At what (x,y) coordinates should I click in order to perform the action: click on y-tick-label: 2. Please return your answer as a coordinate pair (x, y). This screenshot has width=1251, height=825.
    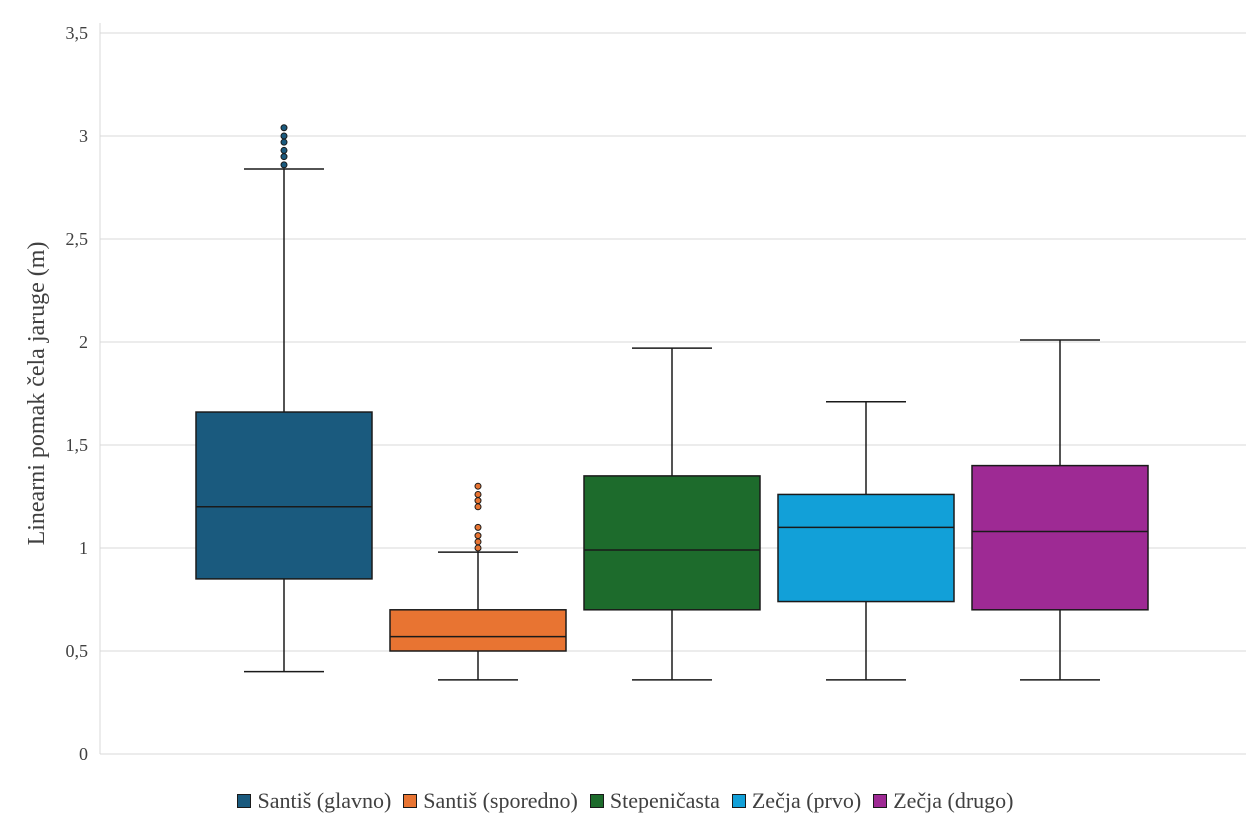
    Looking at the image, I should click on (83, 342).